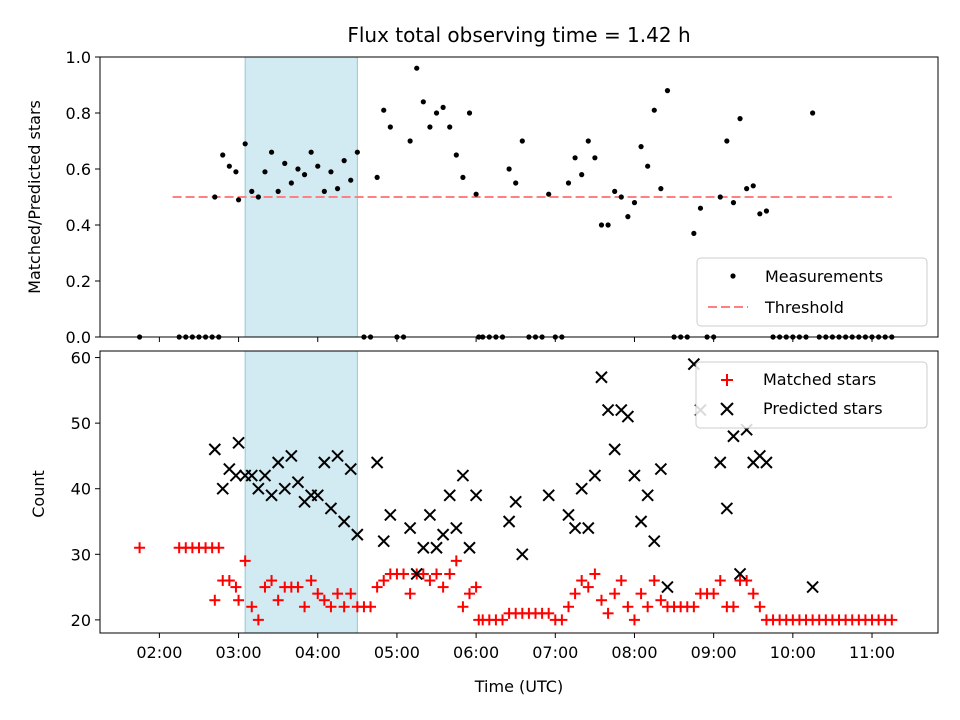 This screenshot has width=960, height=720. Describe the element at coordinates (85, 489) in the screenshot. I see `bottom-y-ticks: 20 30 40 50 60` at that location.